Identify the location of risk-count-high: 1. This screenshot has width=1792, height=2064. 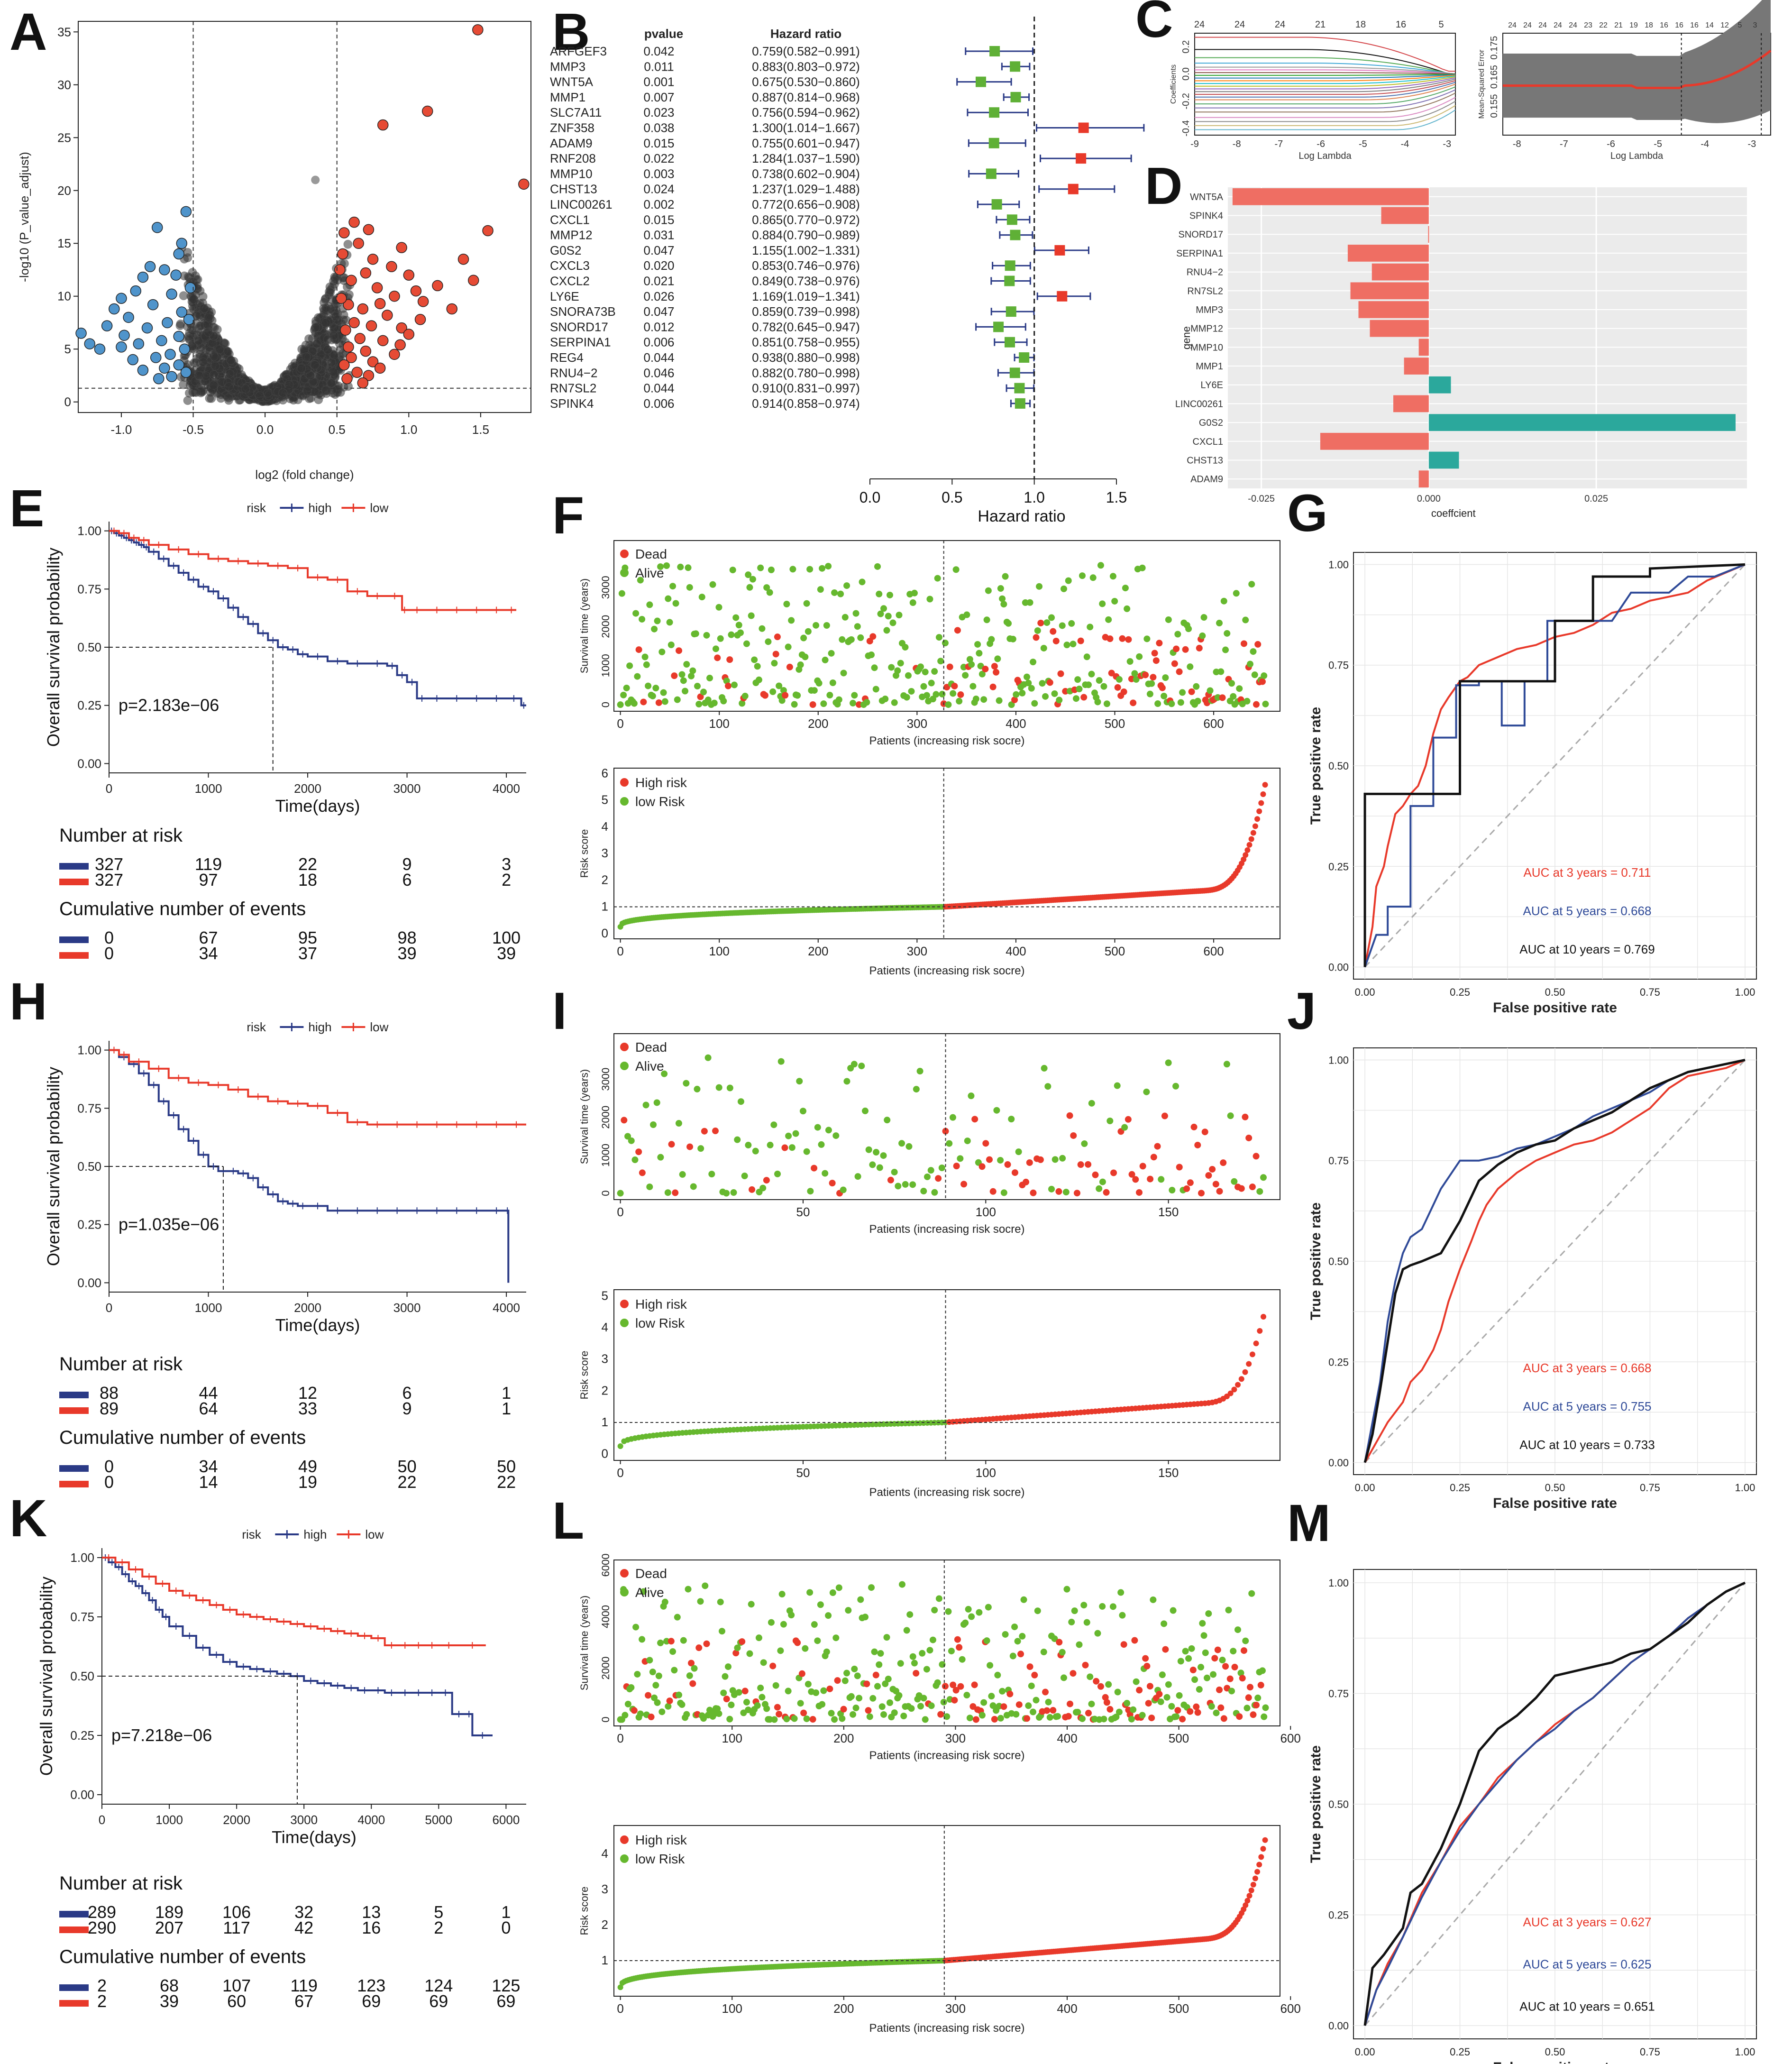
(506, 1393).